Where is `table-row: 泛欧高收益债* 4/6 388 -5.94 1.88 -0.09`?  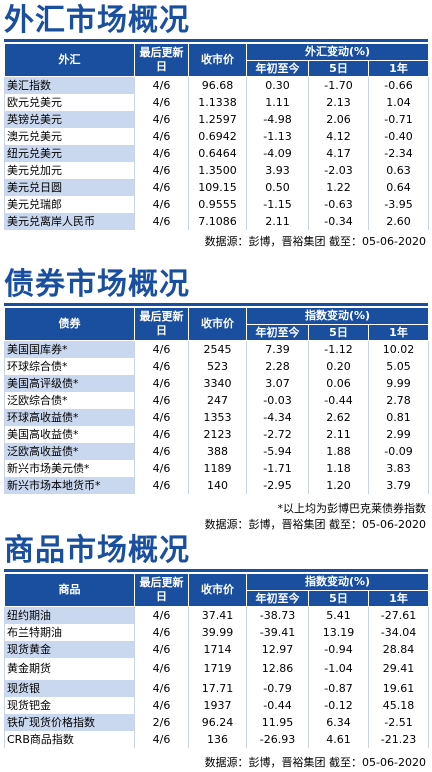 table-row: 泛欧高收益债* 4/6 388 -5.94 1.88 -0.09 is located at coordinates (216, 451).